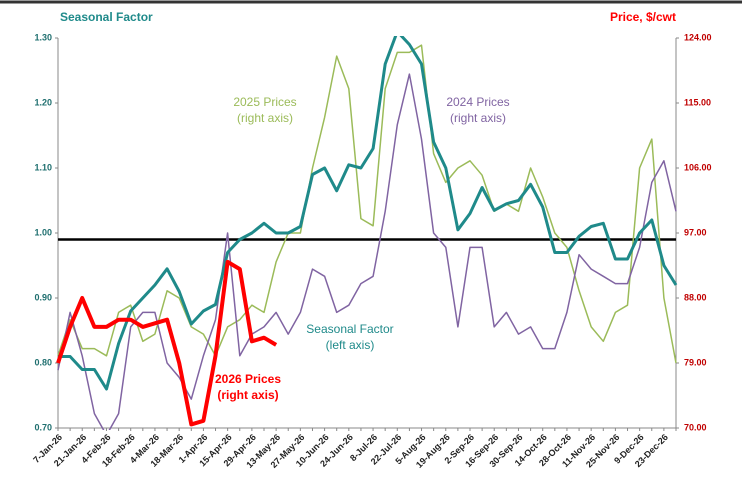 This screenshot has height=486, width=742. I want to click on y2-tick-label: 79.00, so click(695, 362).